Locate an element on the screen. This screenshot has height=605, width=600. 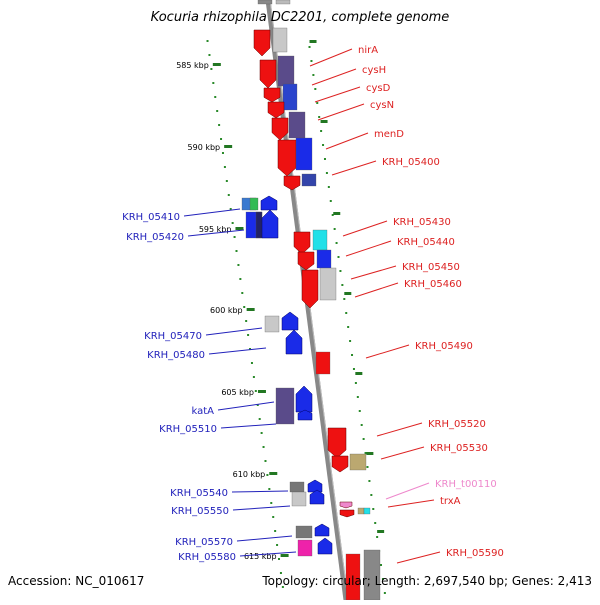
gene-label: KRH_05570 is located at coordinates (204, 542).